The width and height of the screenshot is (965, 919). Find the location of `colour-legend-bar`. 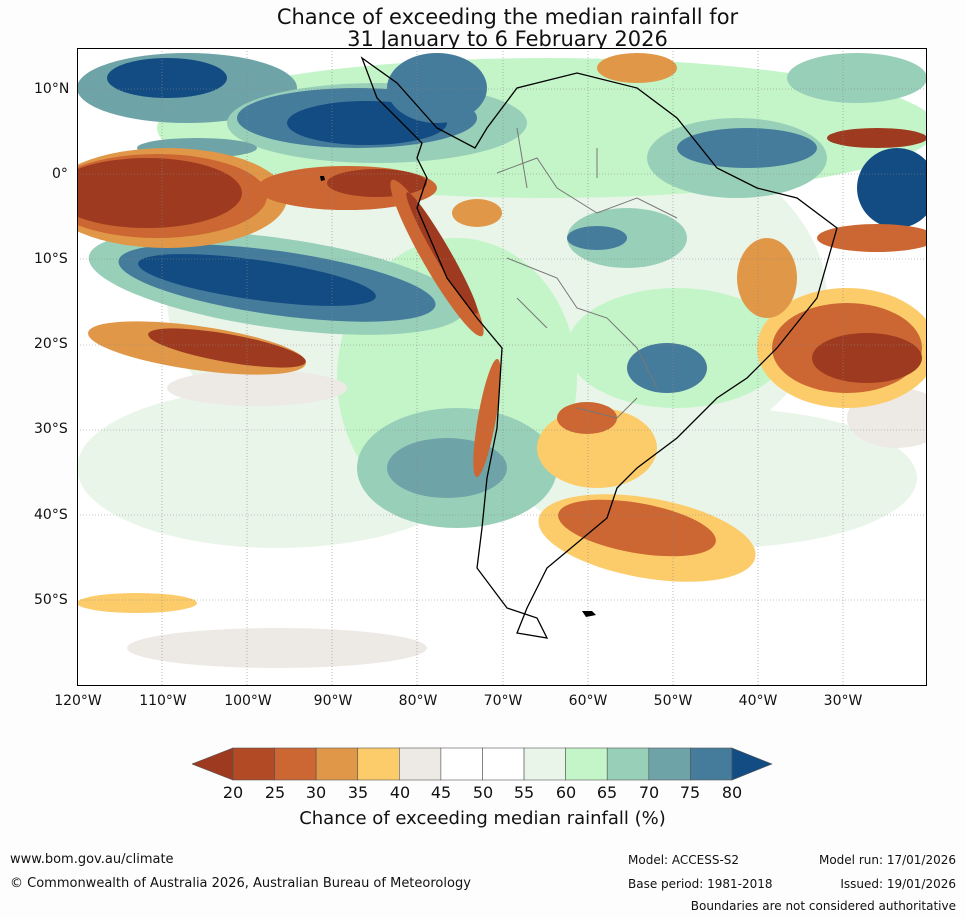

colour-legend-bar is located at coordinates (482, 764).